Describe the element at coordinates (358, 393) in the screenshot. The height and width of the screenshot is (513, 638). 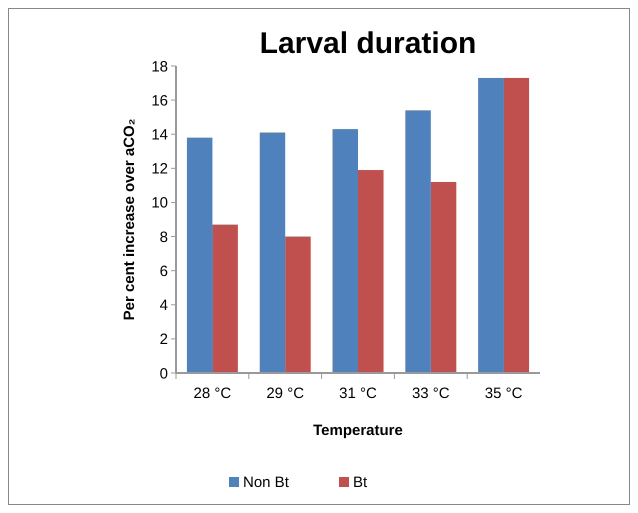
I see `x-tick-label: 31 °C` at that location.